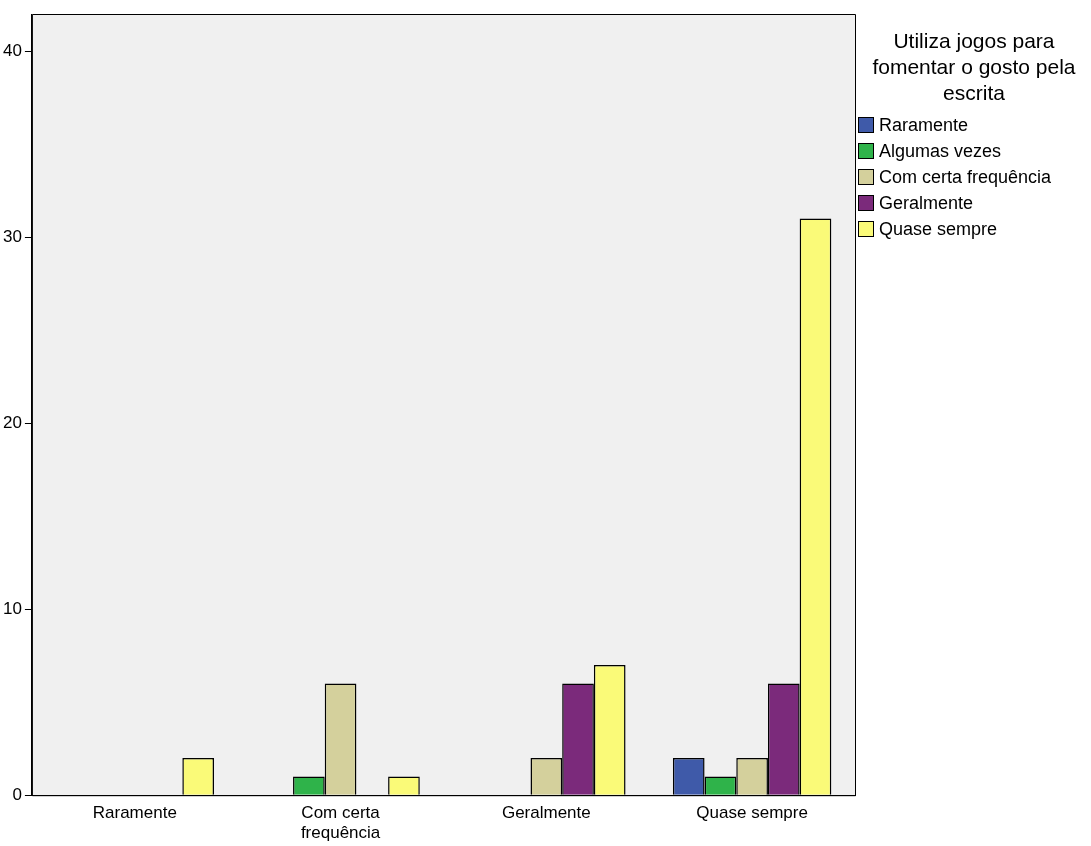  What do you see at coordinates (926, 203) in the screenshot?
I see `legend-label: Geralmente` at bounding box center [926, 203].